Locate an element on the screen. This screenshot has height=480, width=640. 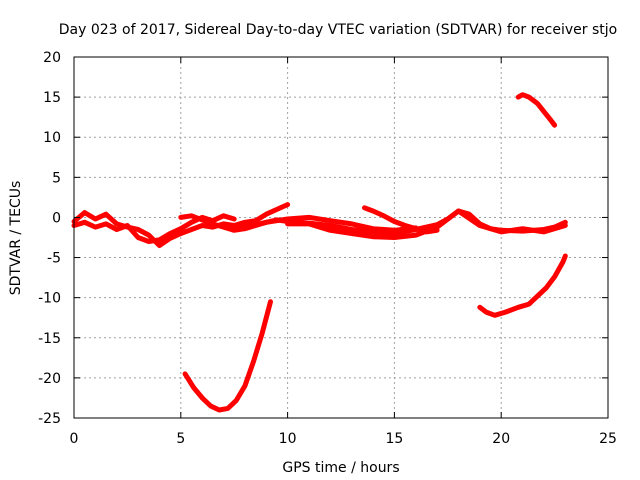
x-tick-label: 0 is located at coordinates (74, 439).